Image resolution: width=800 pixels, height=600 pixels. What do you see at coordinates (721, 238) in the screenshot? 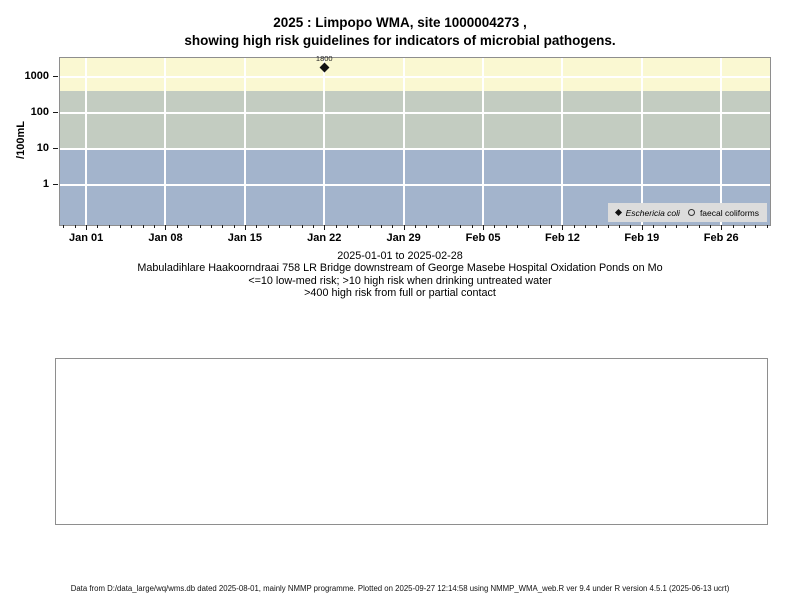
I see `x-tick-label: Feb 26` at bounding box center [721, 238].